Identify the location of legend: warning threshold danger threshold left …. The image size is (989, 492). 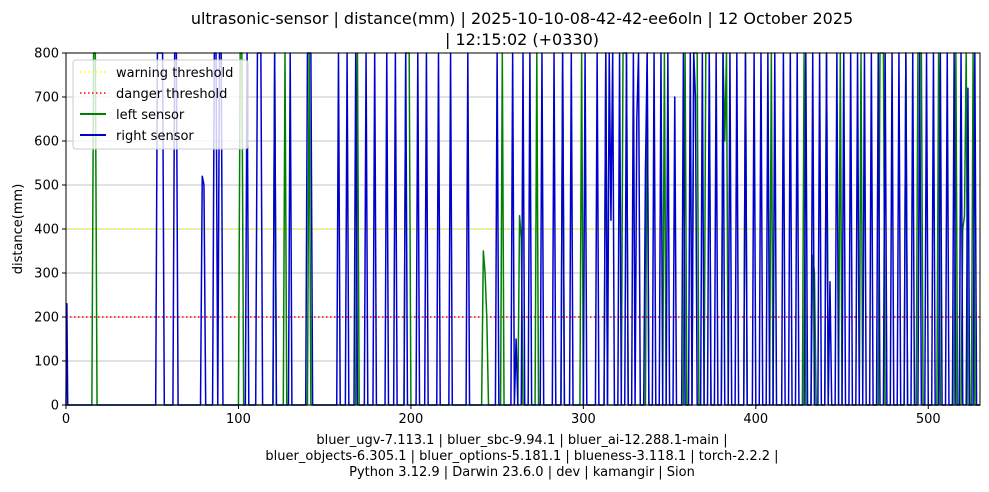
(160, 104).